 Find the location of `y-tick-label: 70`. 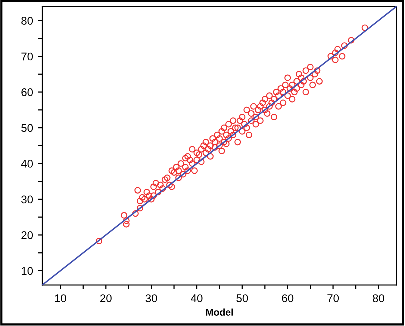

y-tick-label: 70 is located at coordinates (28, 56).